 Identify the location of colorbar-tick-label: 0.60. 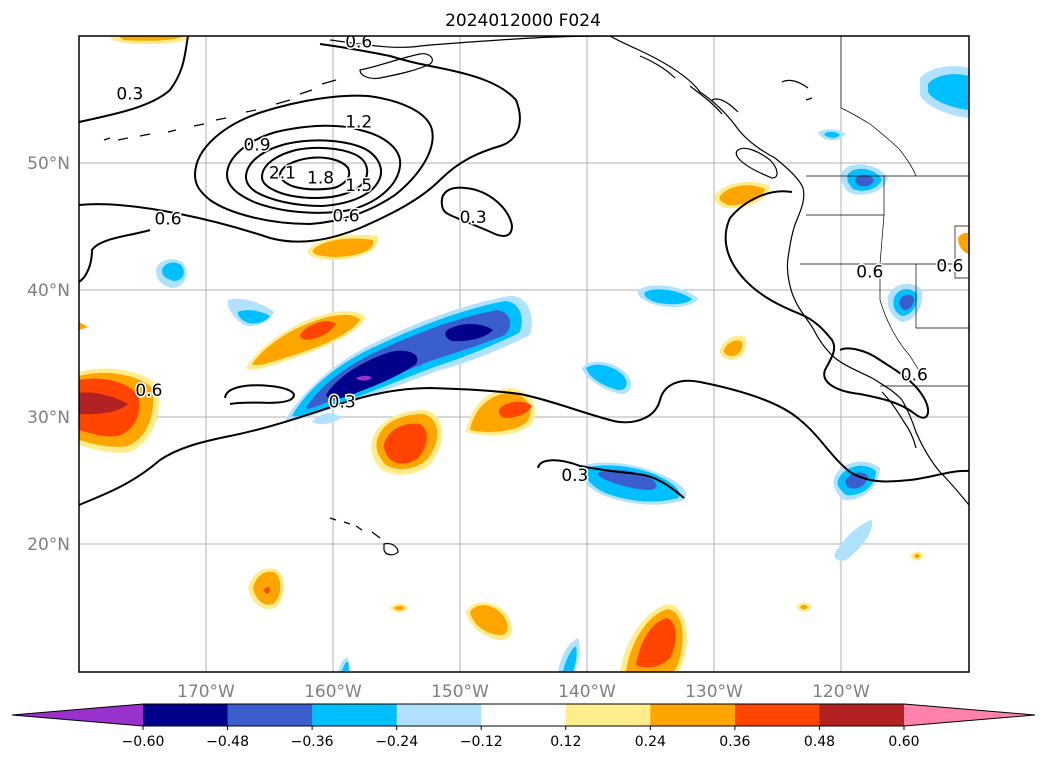
(903, 742).